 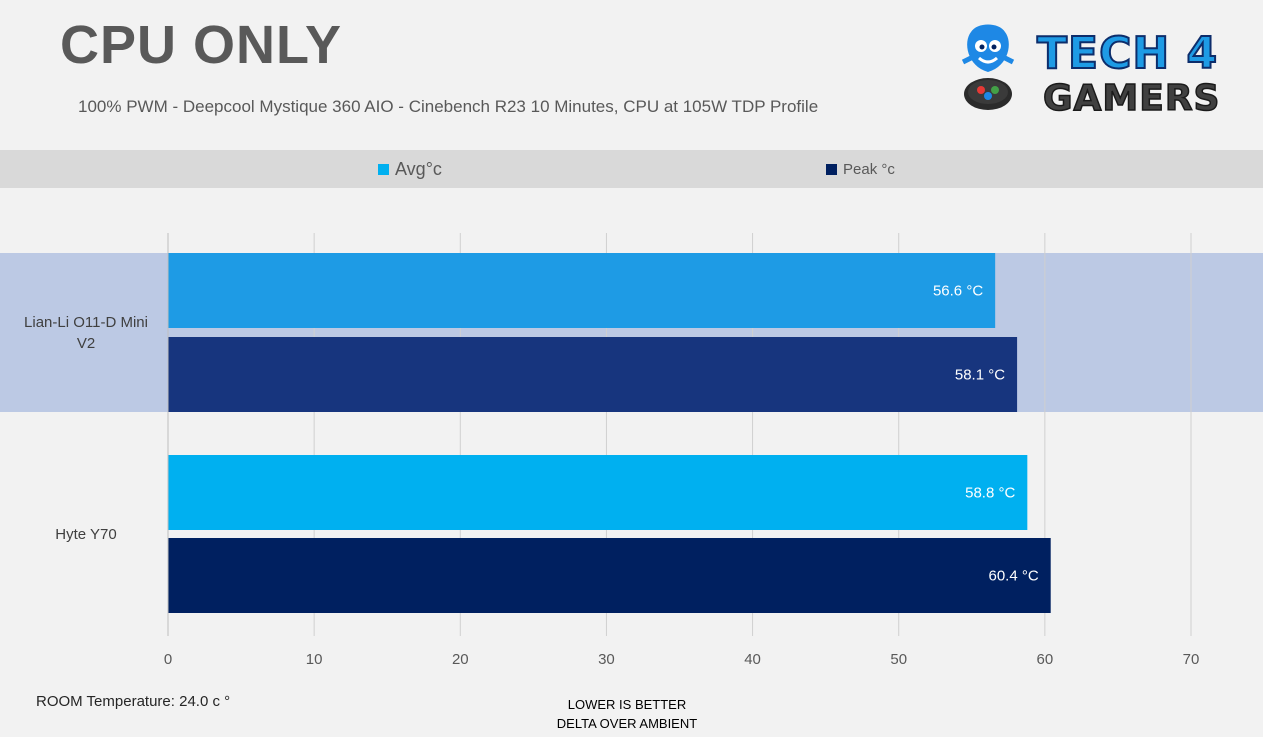 I want to click on data-label-peak-1: 60.4 °C, so click(x=1013, y=576).